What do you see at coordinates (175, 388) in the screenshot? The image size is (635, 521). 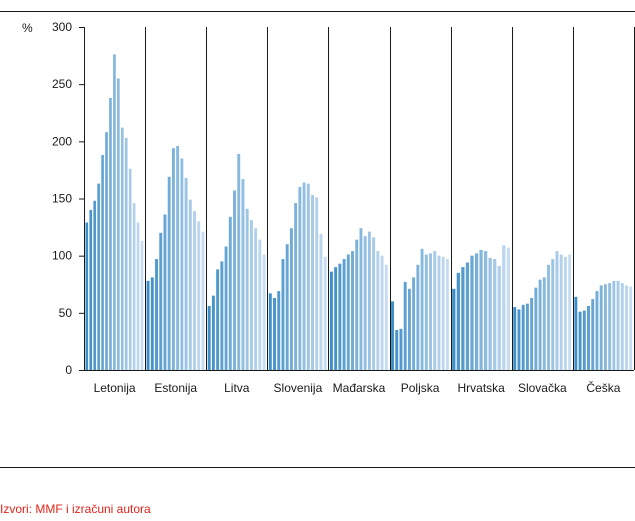 I see `category-label: Estonija` at bounding box center [175, 388].